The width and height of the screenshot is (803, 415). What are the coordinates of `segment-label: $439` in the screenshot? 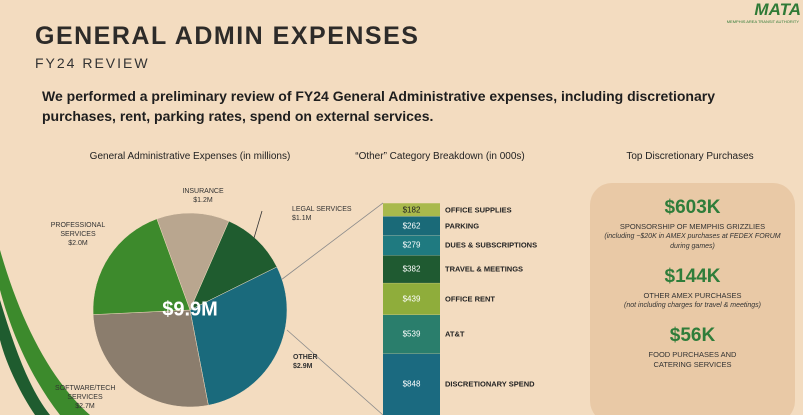 It's located at (411, 299).